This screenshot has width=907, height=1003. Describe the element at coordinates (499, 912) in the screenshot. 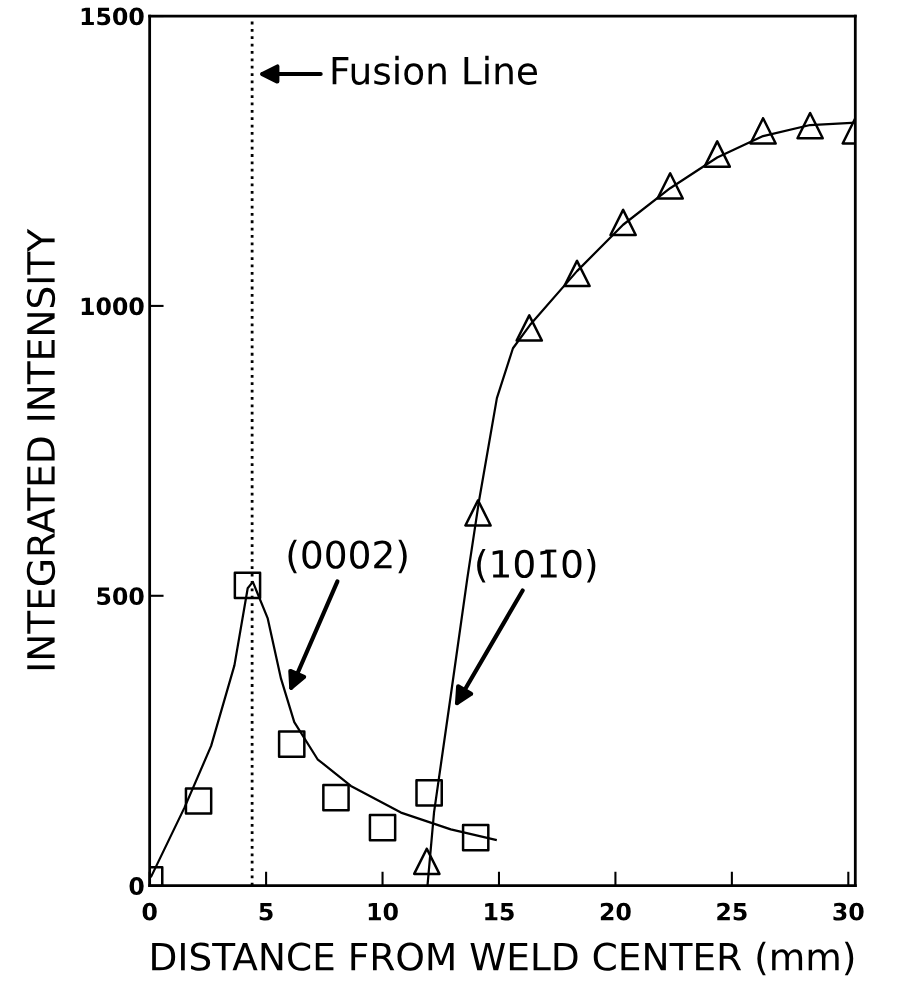

I see `x-tick-label: 15` at that location.